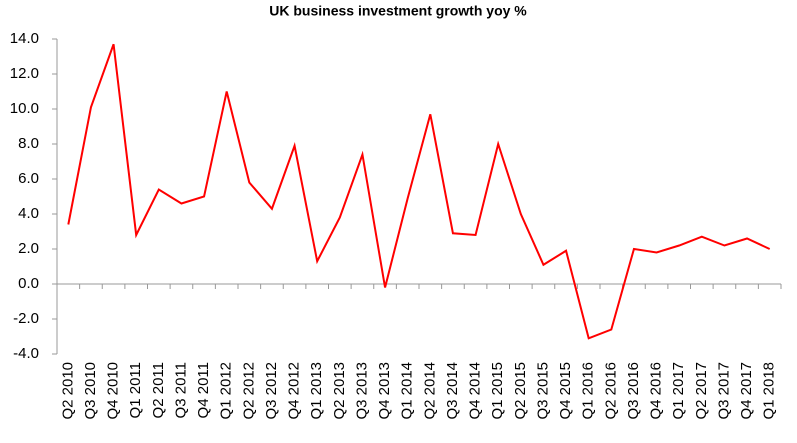 The width and height of the screenshot is (797, 443). What do you see at coordinates (475, 391) in the screenshot?
I see `x-tick-label: Q4 2014` at bounding box center [475, 391].